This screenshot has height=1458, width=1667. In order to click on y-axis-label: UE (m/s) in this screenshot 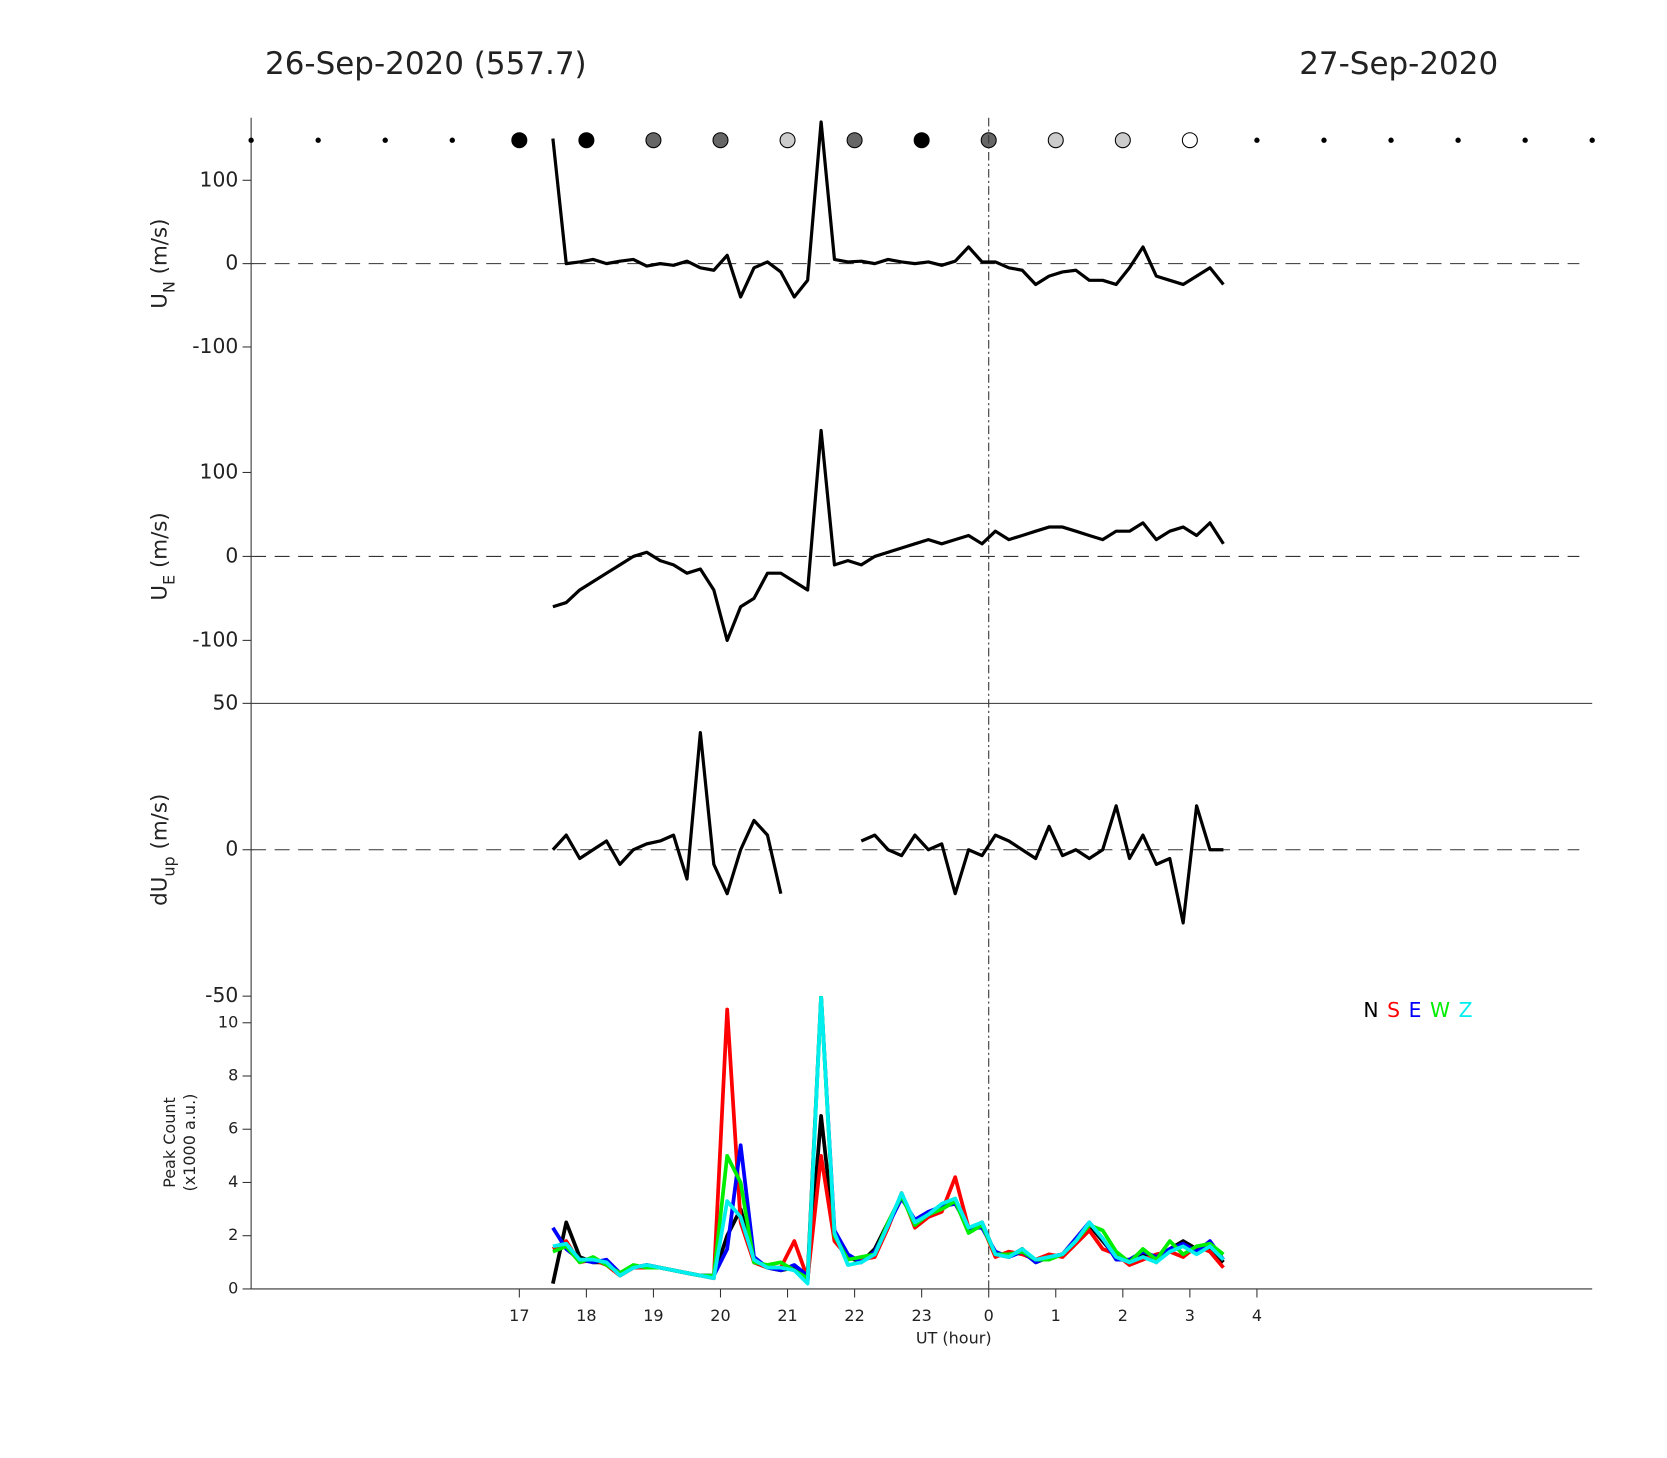, I will do `click(162, 556)`.